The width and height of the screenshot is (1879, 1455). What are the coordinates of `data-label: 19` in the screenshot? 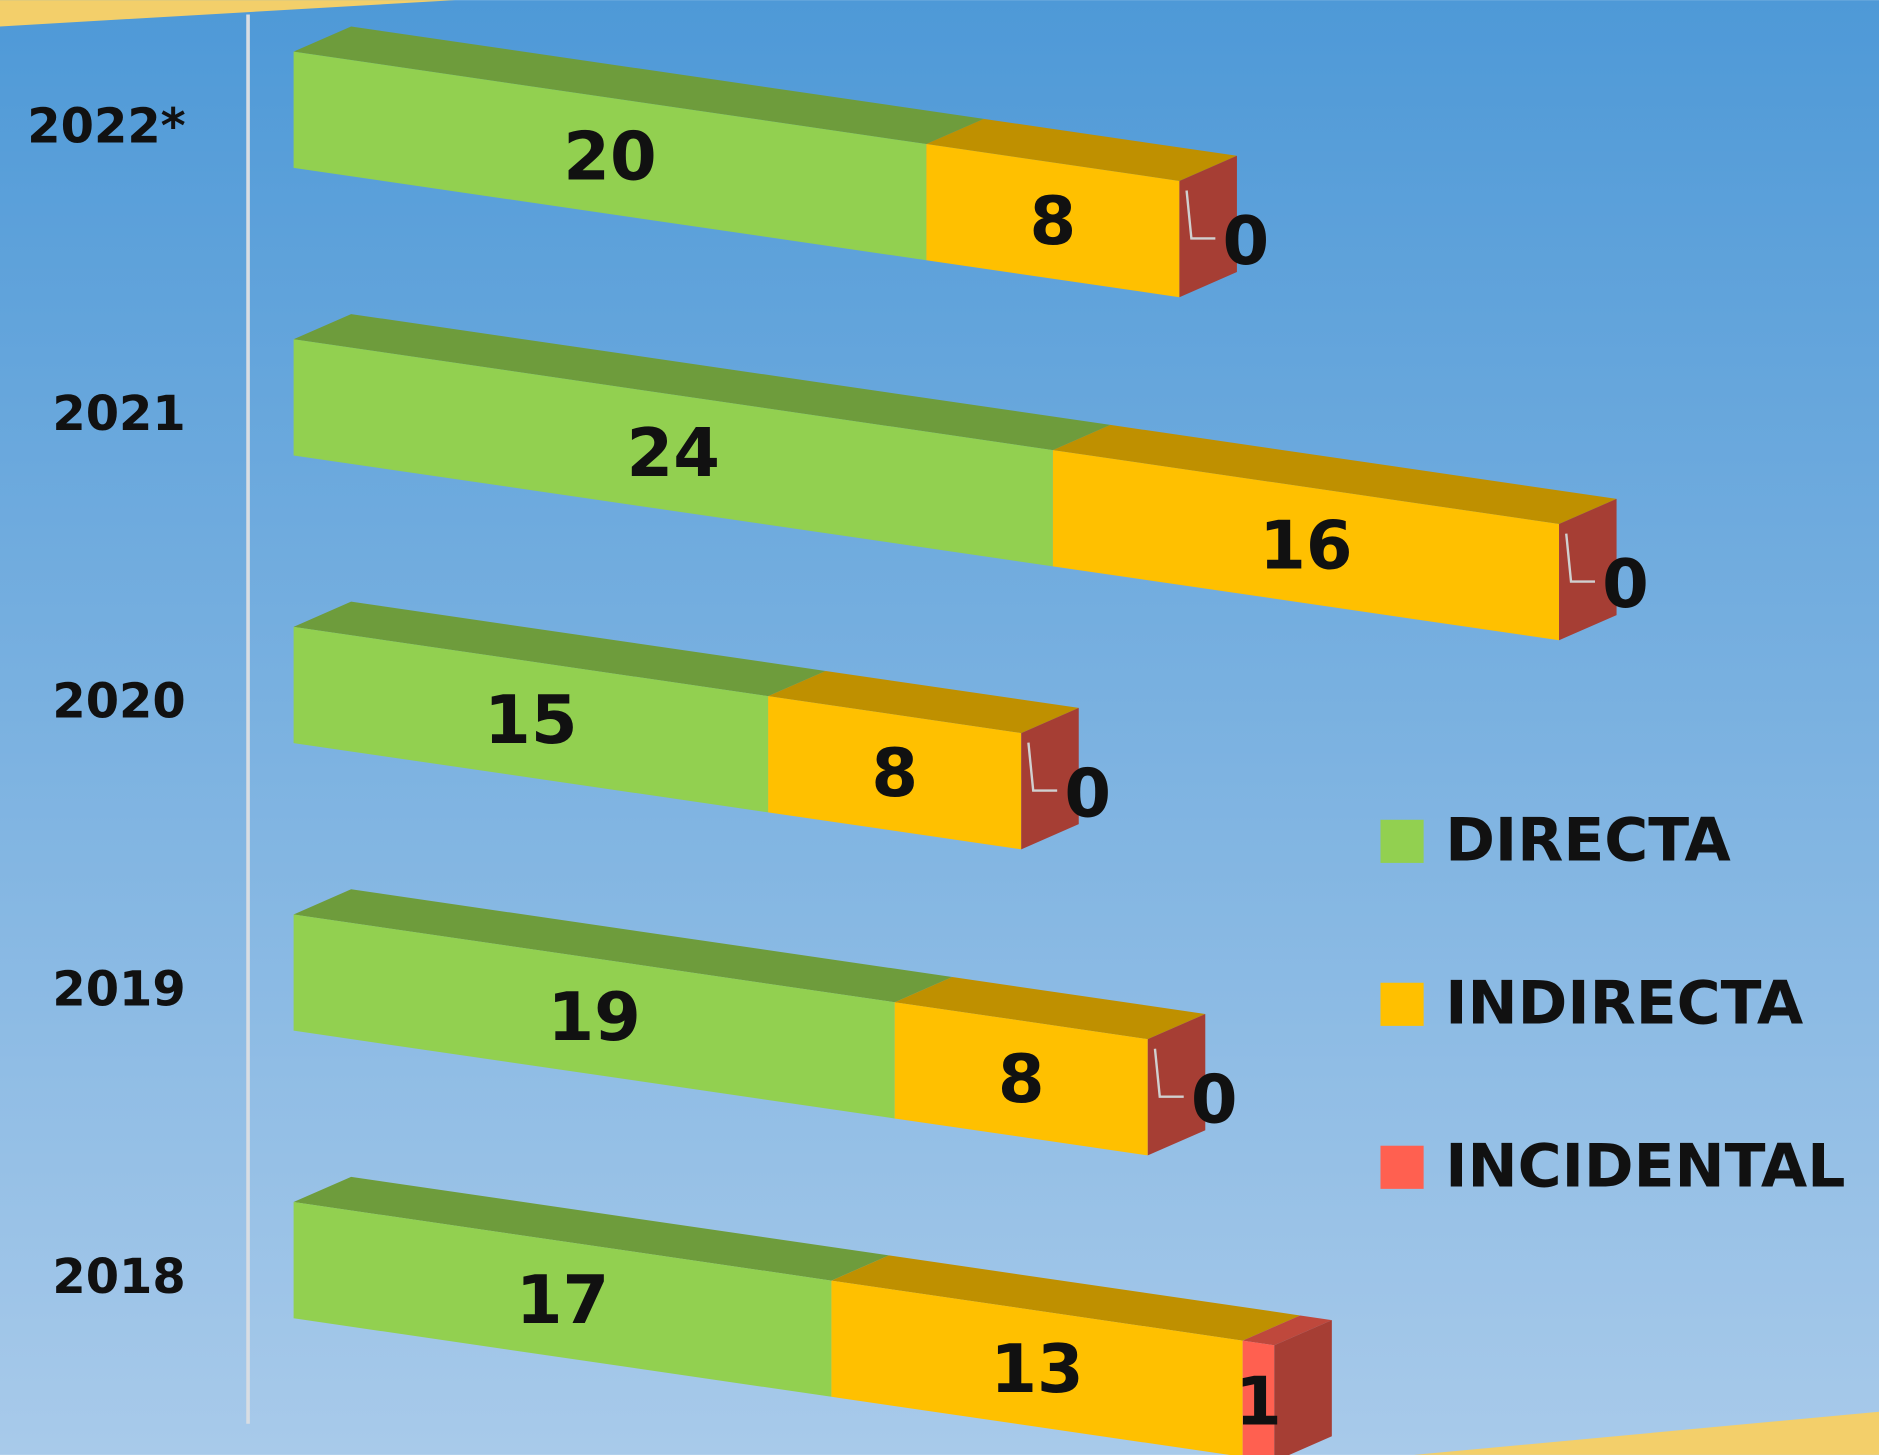 It's located at (593, 1017).